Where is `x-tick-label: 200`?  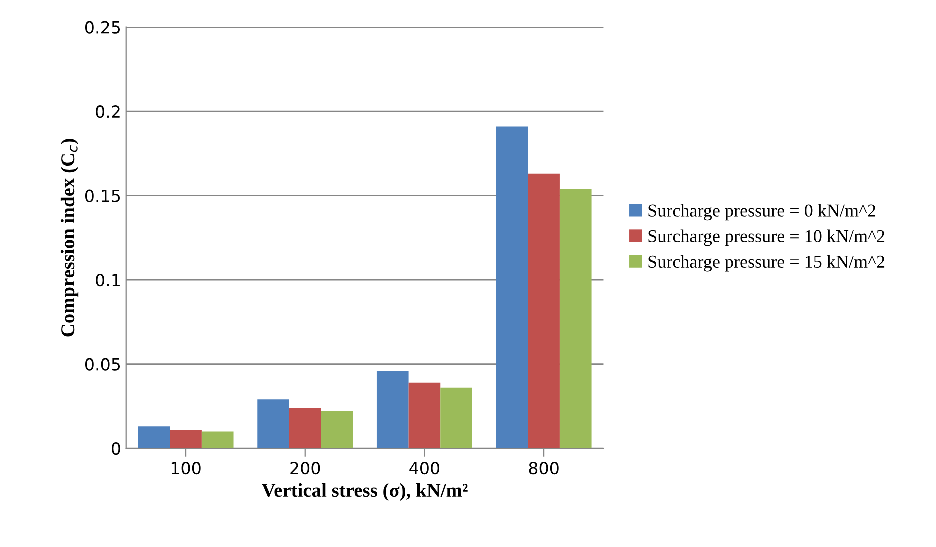 x-tick-label: 200 is located at coordinates (305, 468).